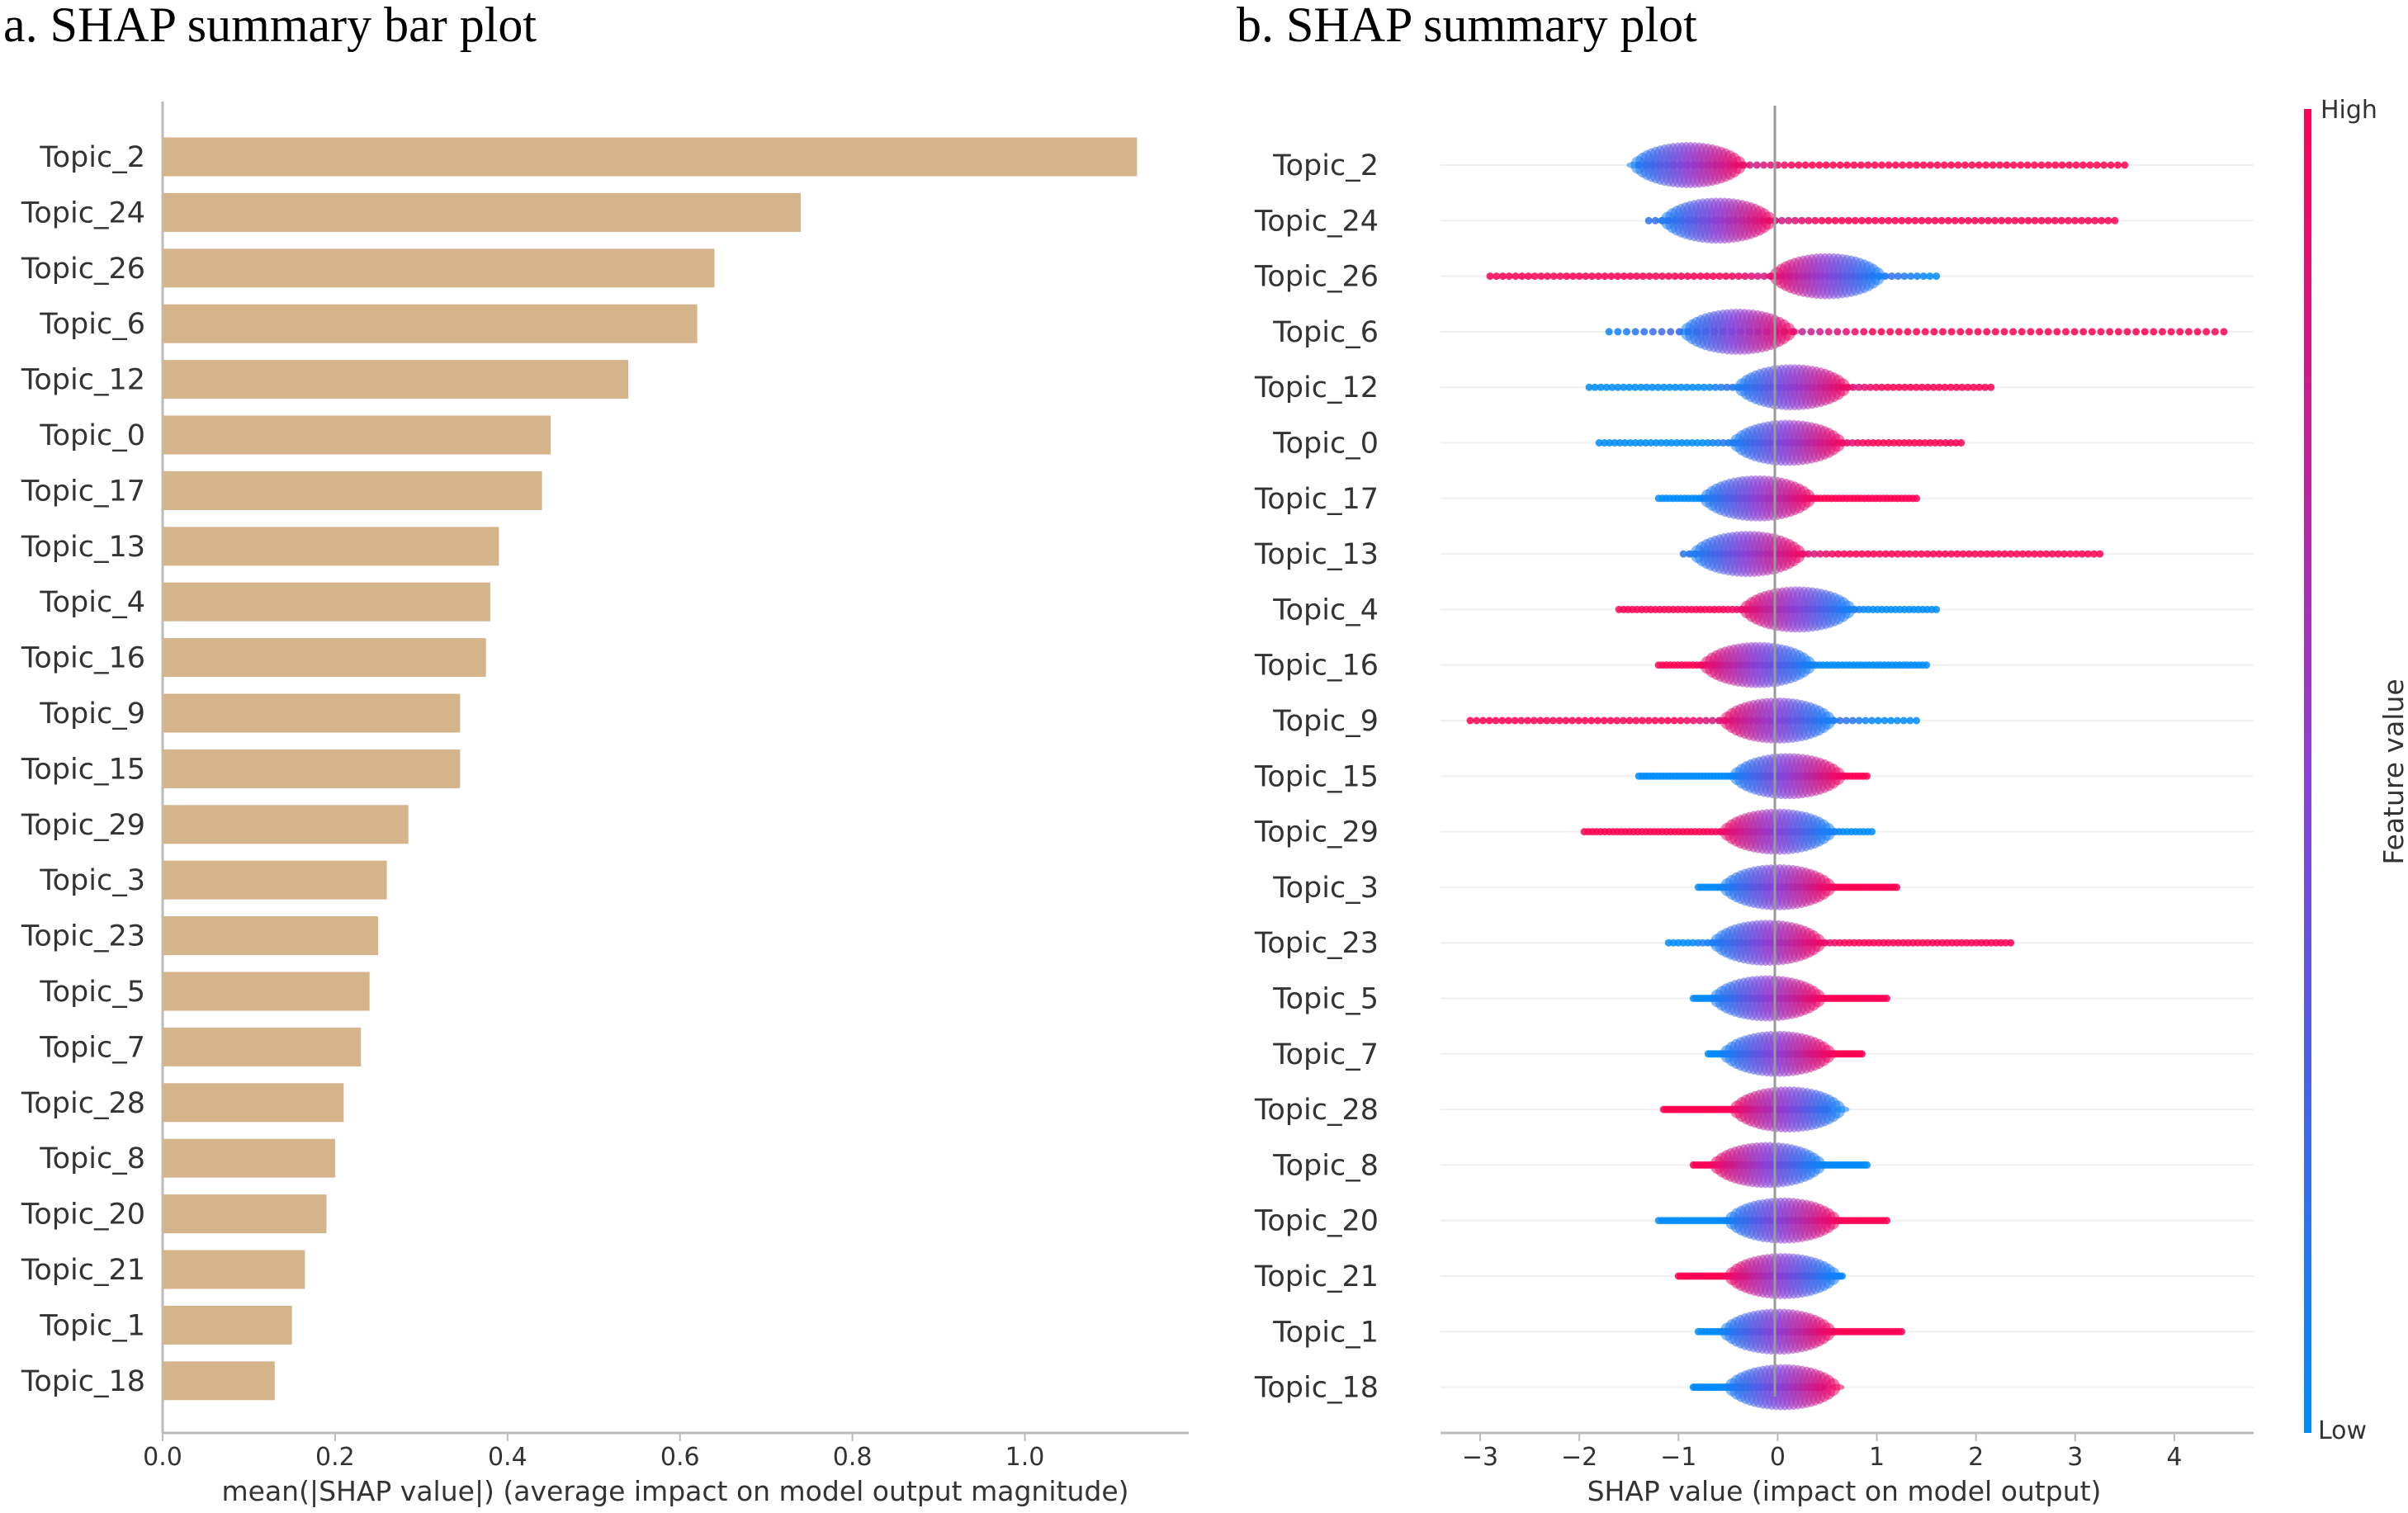  Describe the element at coordinates (1844, 1491) in the screenshot. I see `beeswarm-x-axis-label: SHAP value (impact on model output)` at that location.